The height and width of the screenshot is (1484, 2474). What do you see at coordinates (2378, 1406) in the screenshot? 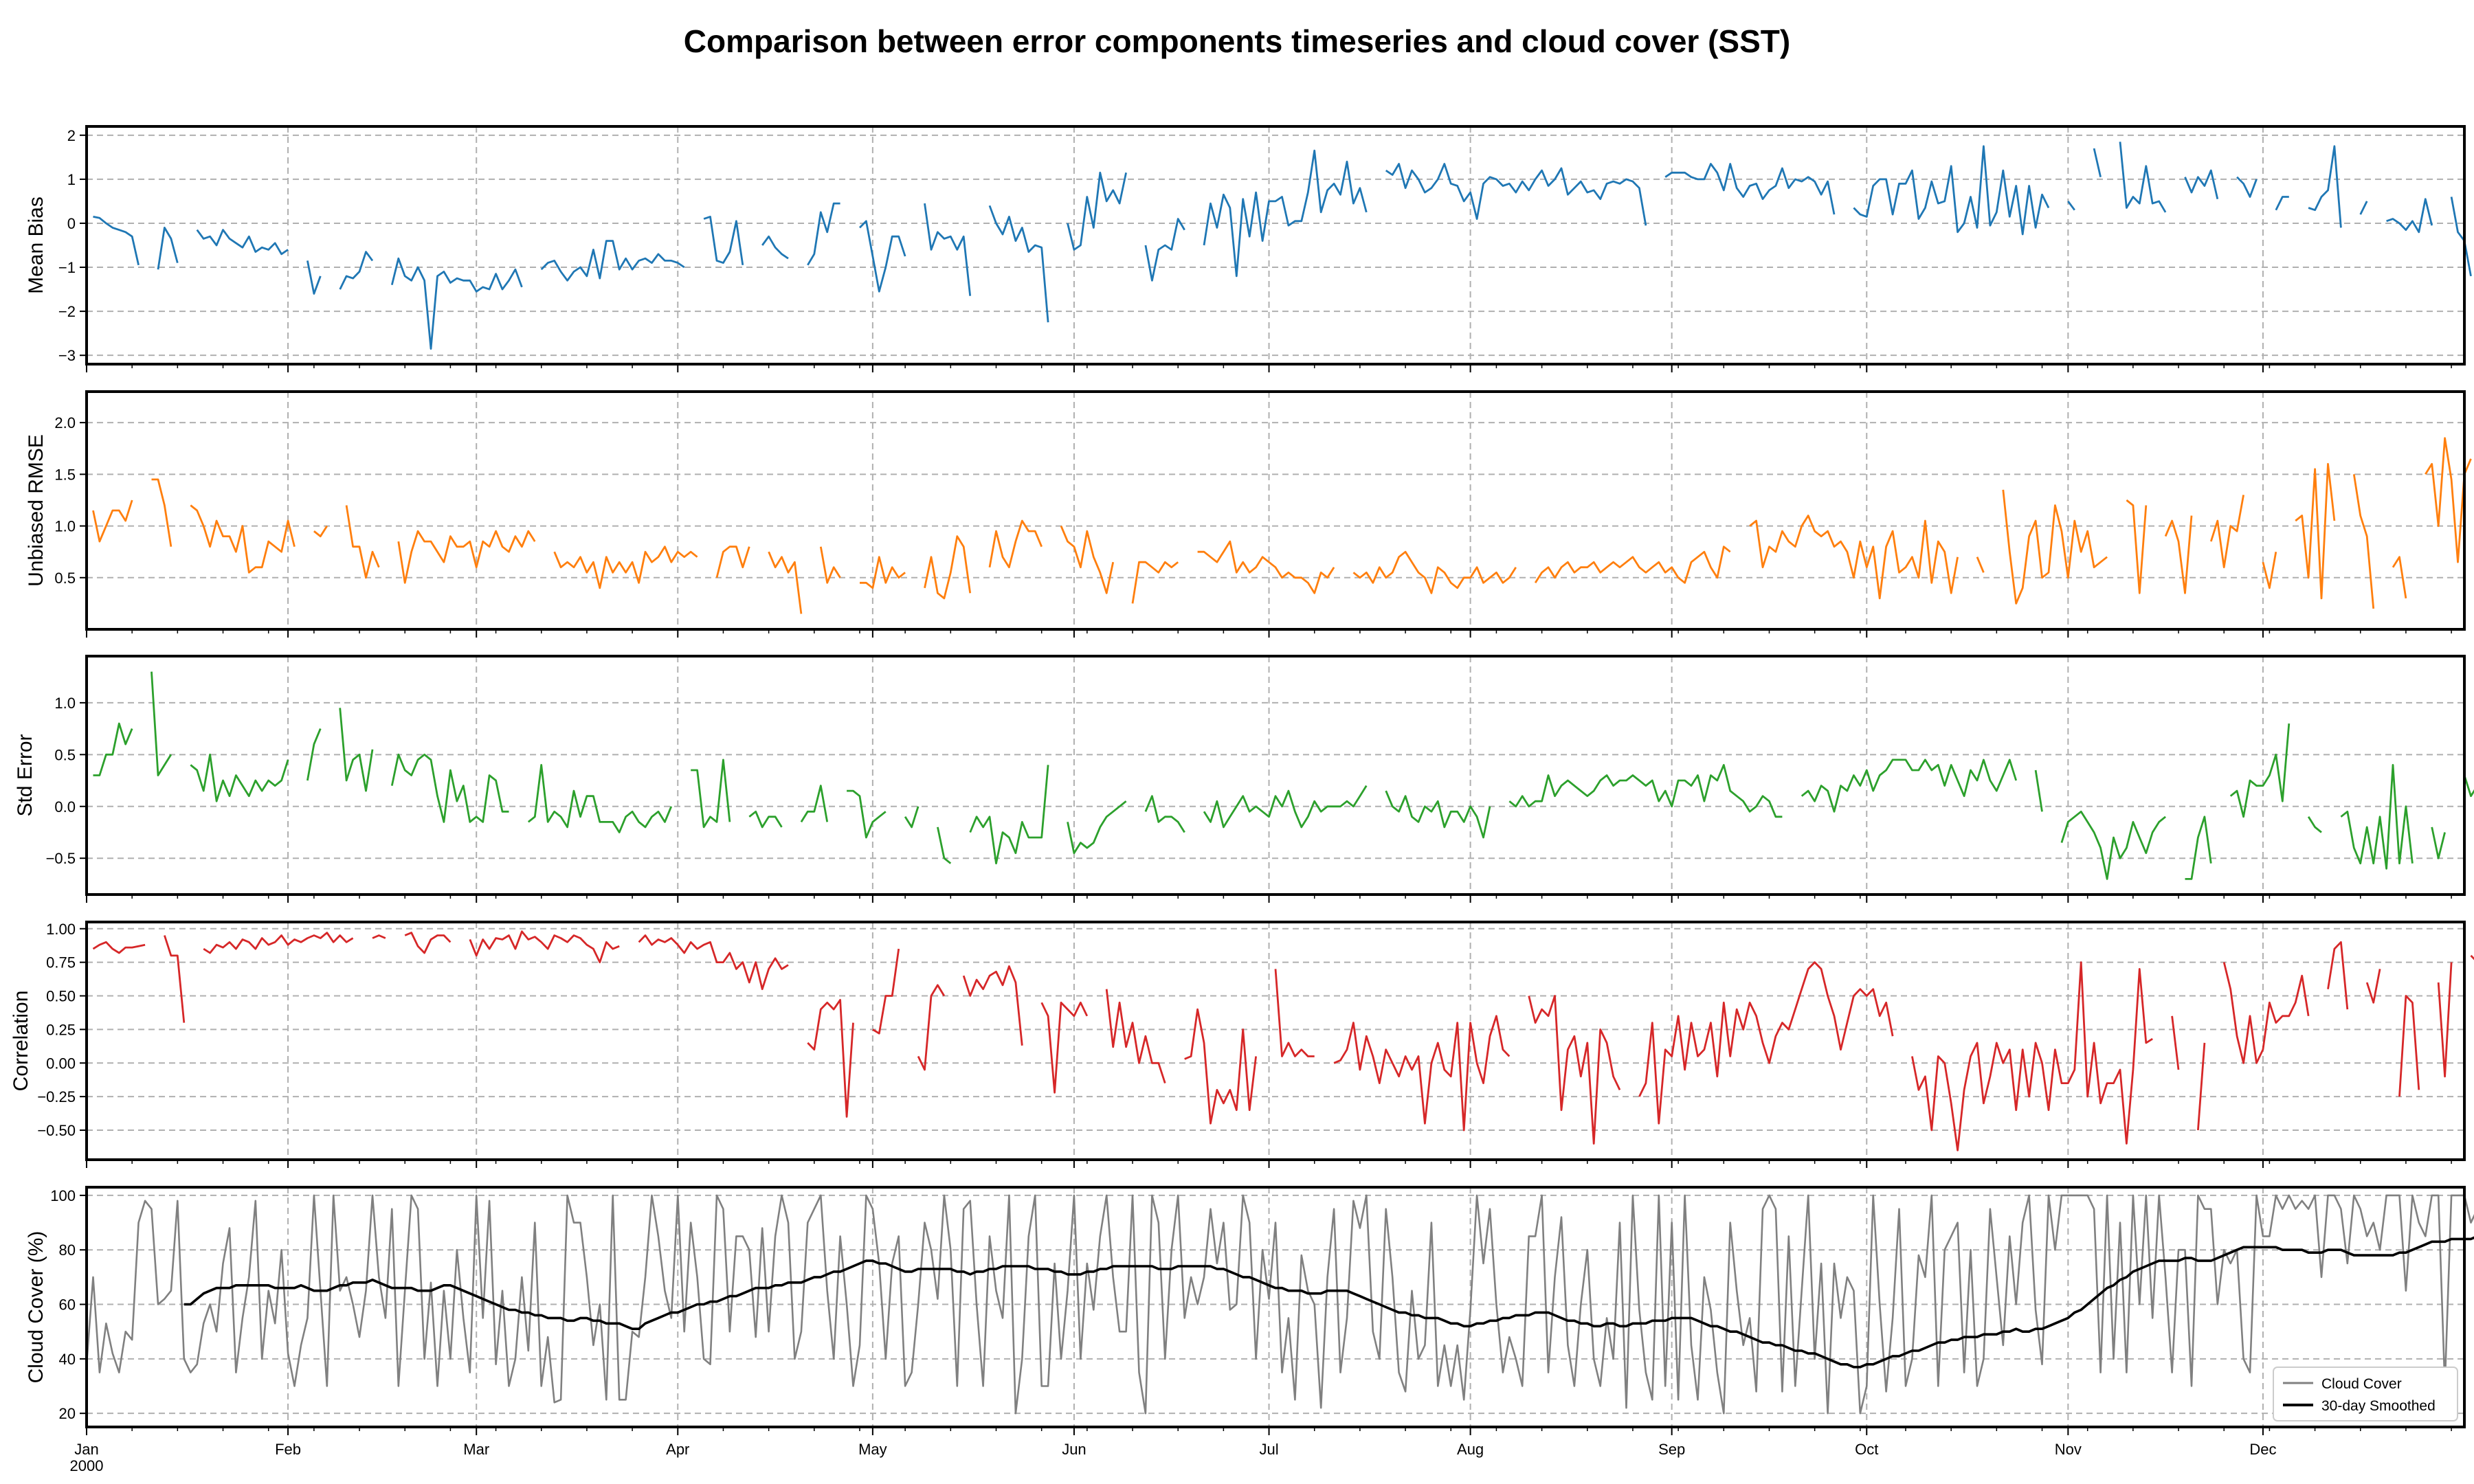
I see `legend-label-smoothed: 30-day Smoothed` at bounding box center [2378, 1406].